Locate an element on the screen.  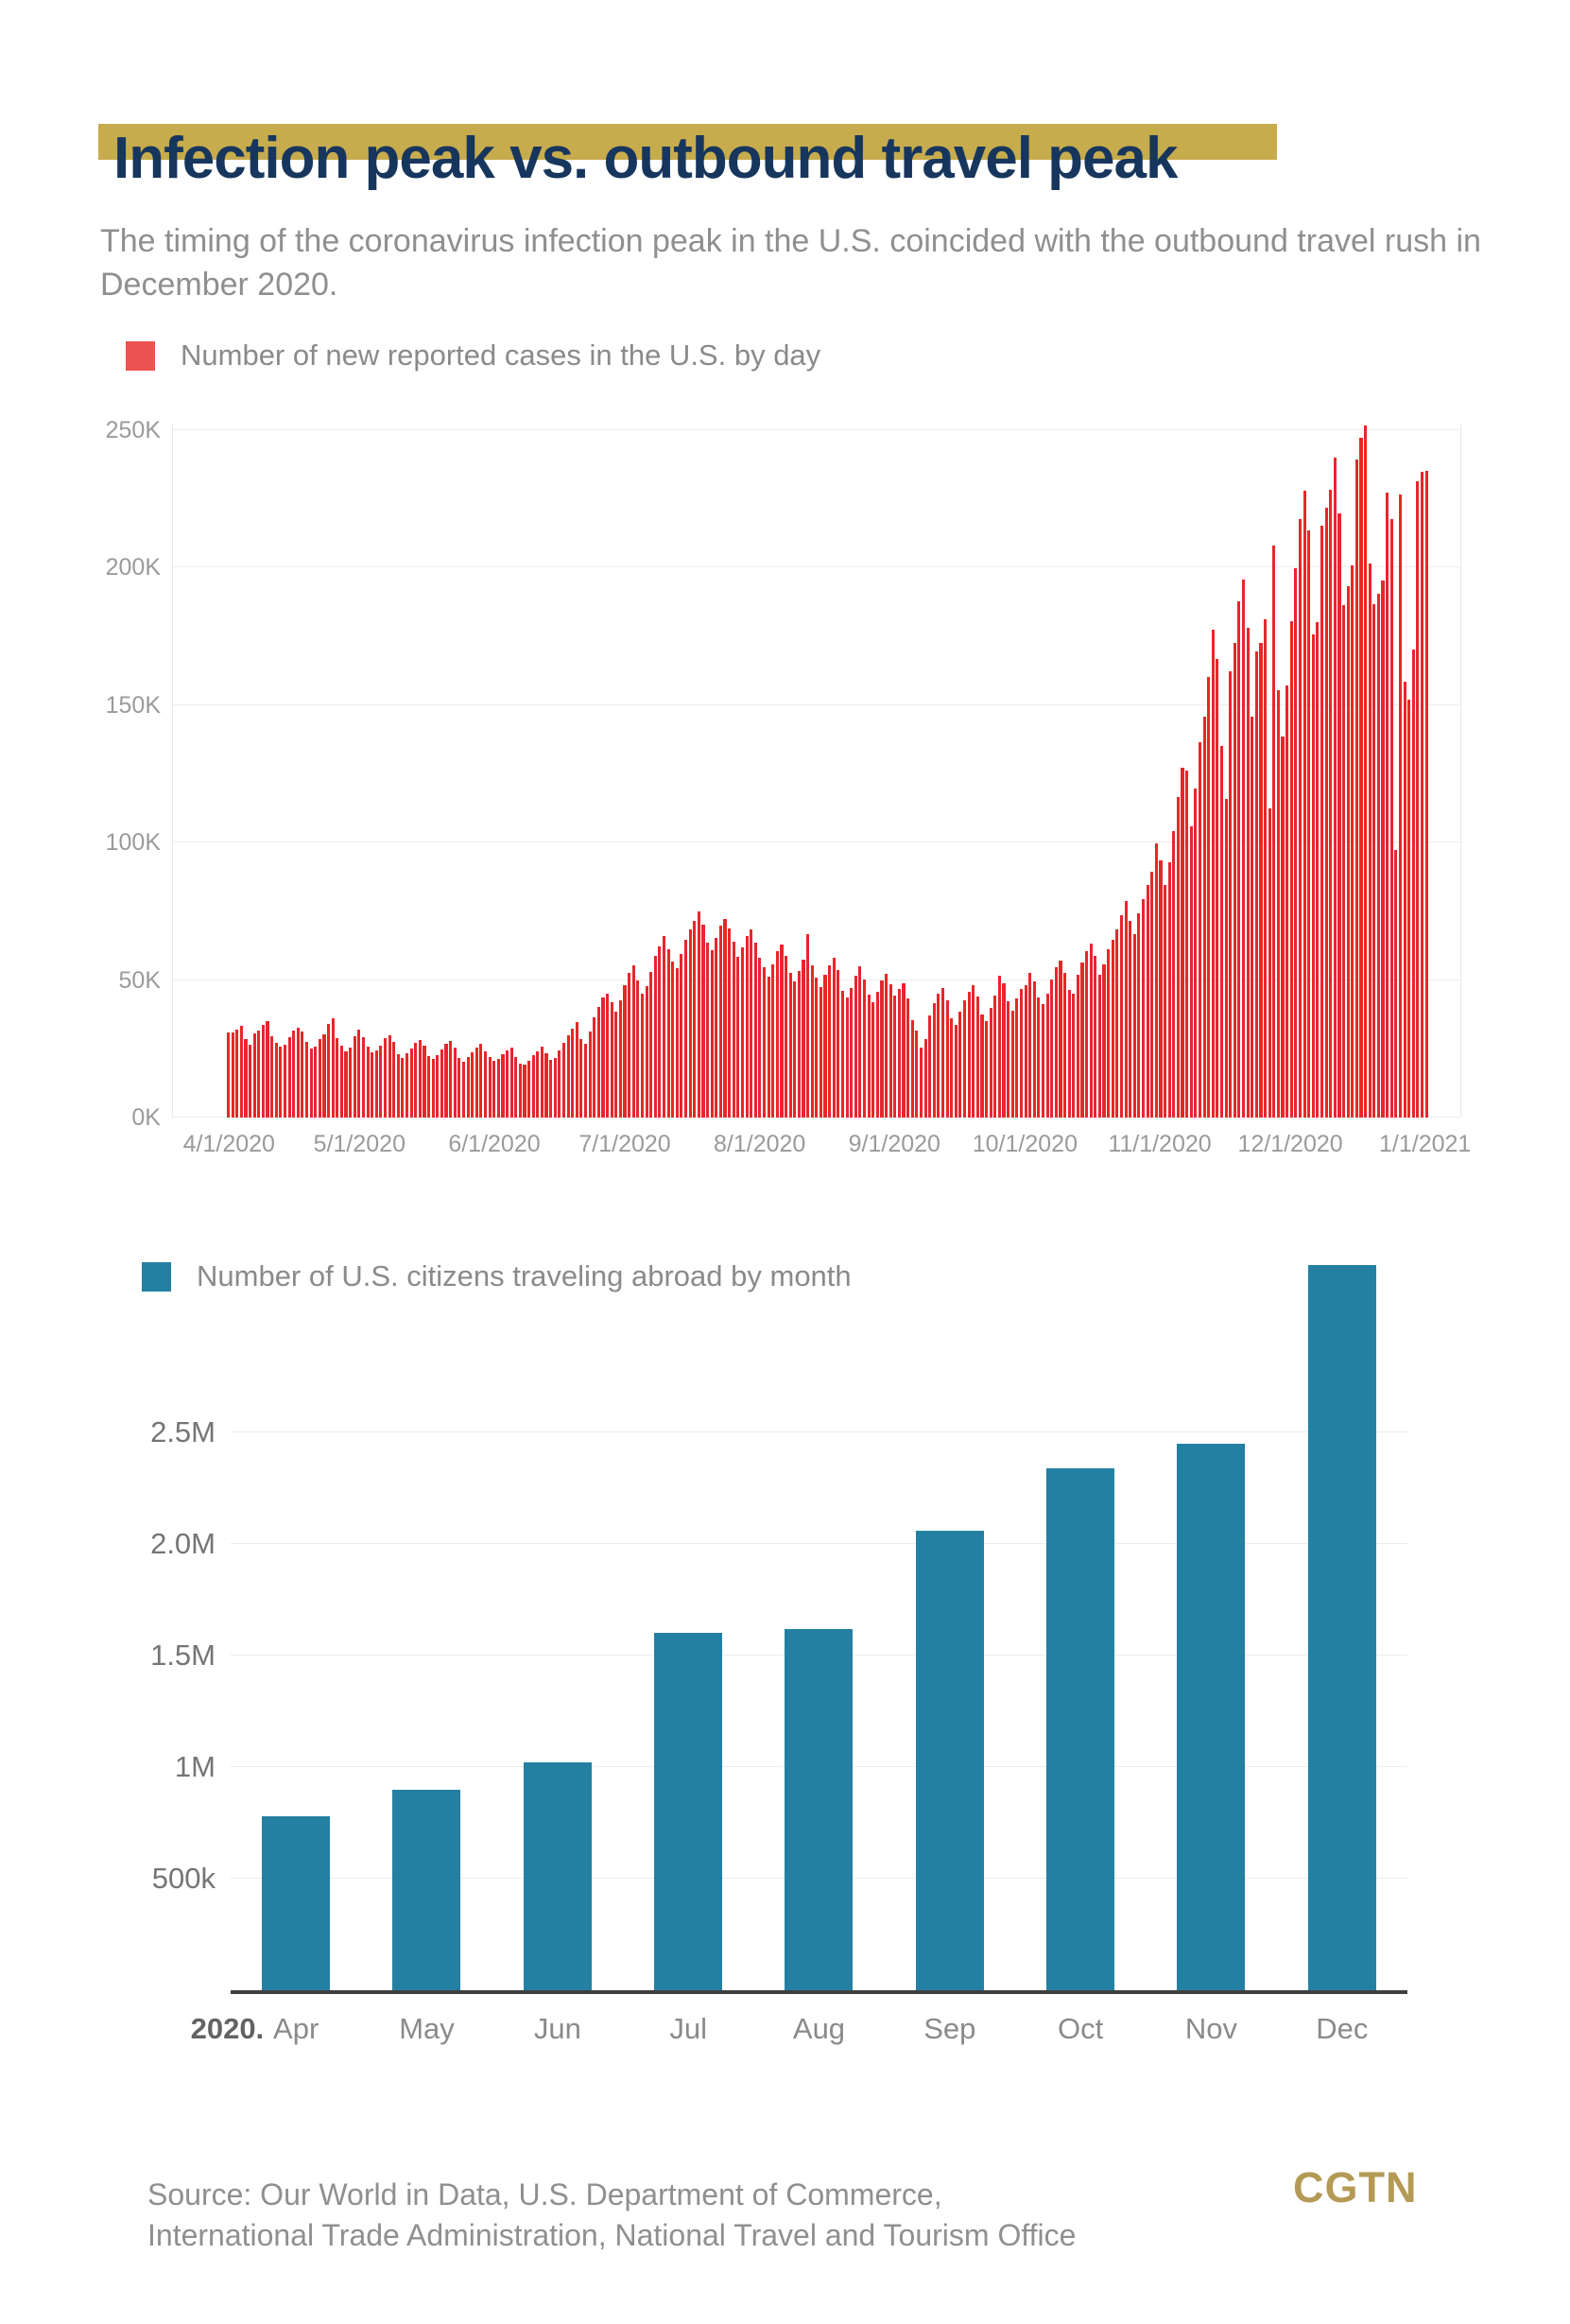
travel-month-label-slot: Aug is located at coordinates (819, 2029).